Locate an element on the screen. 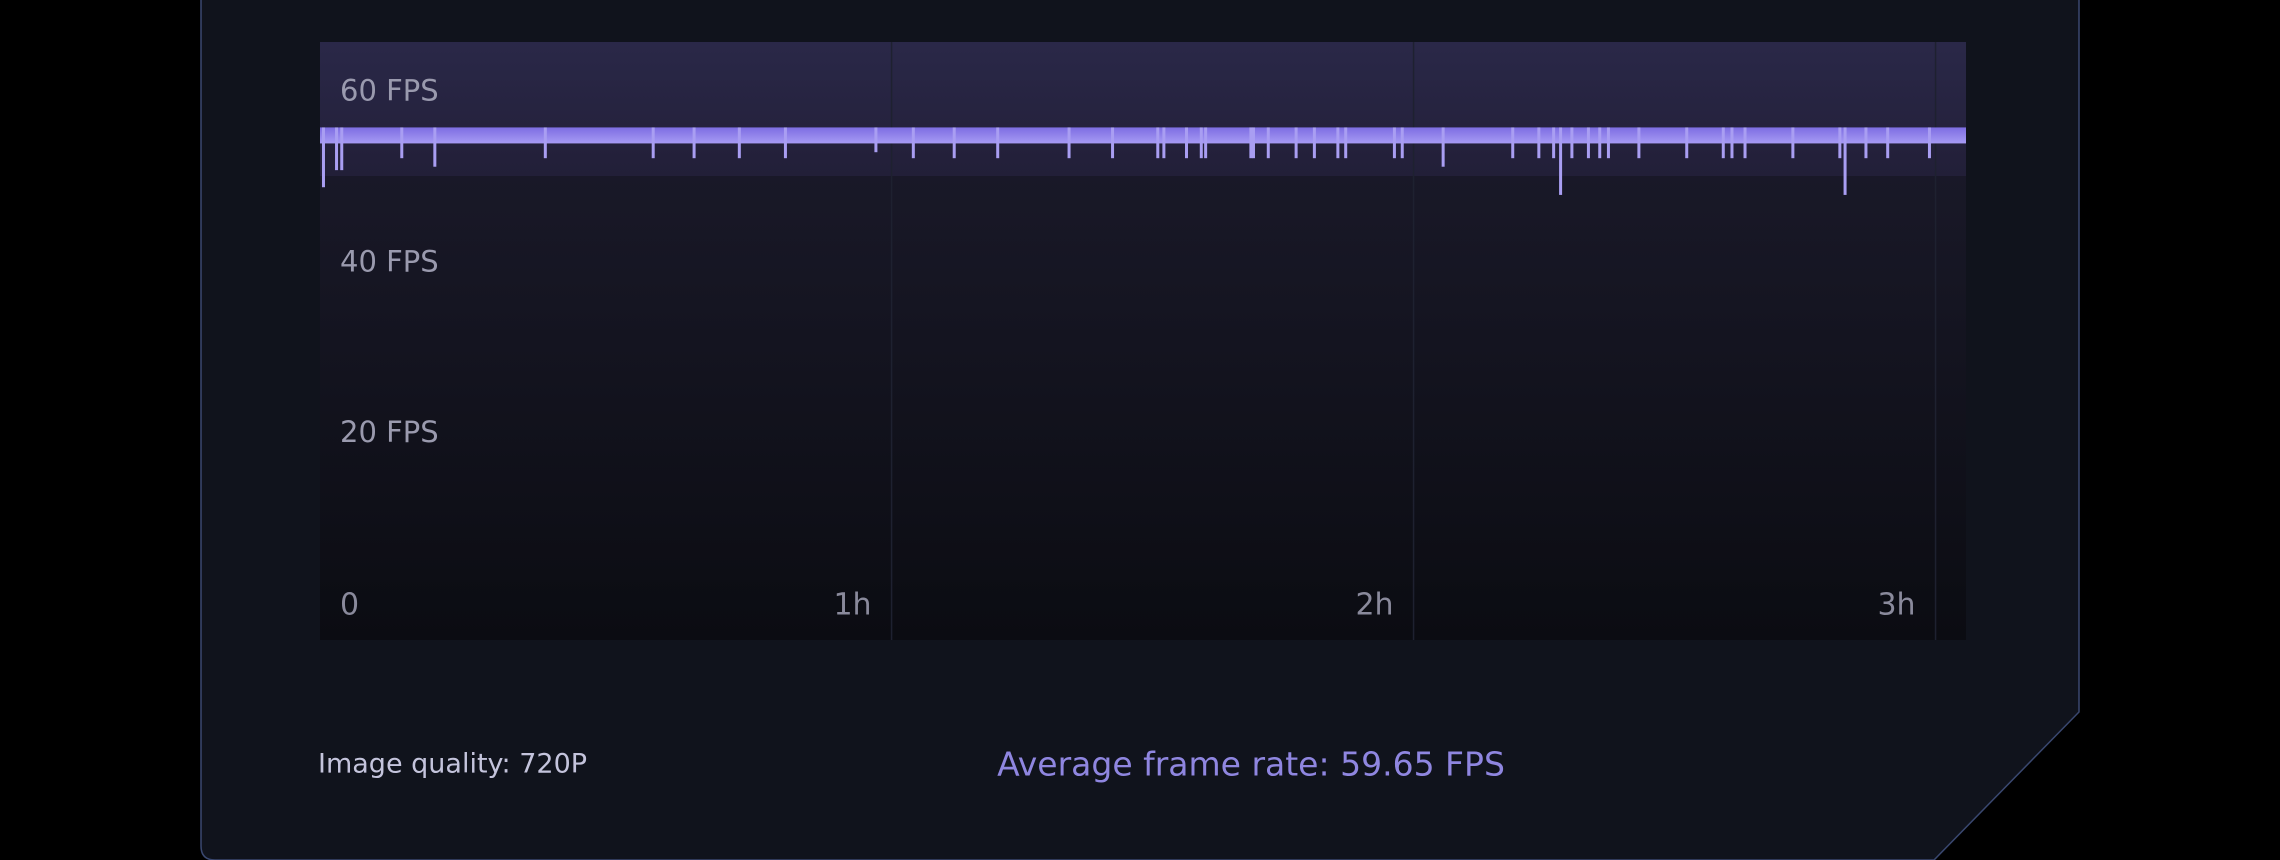  y-tick-label: 40 FPS is located at coordinates (389, 261).